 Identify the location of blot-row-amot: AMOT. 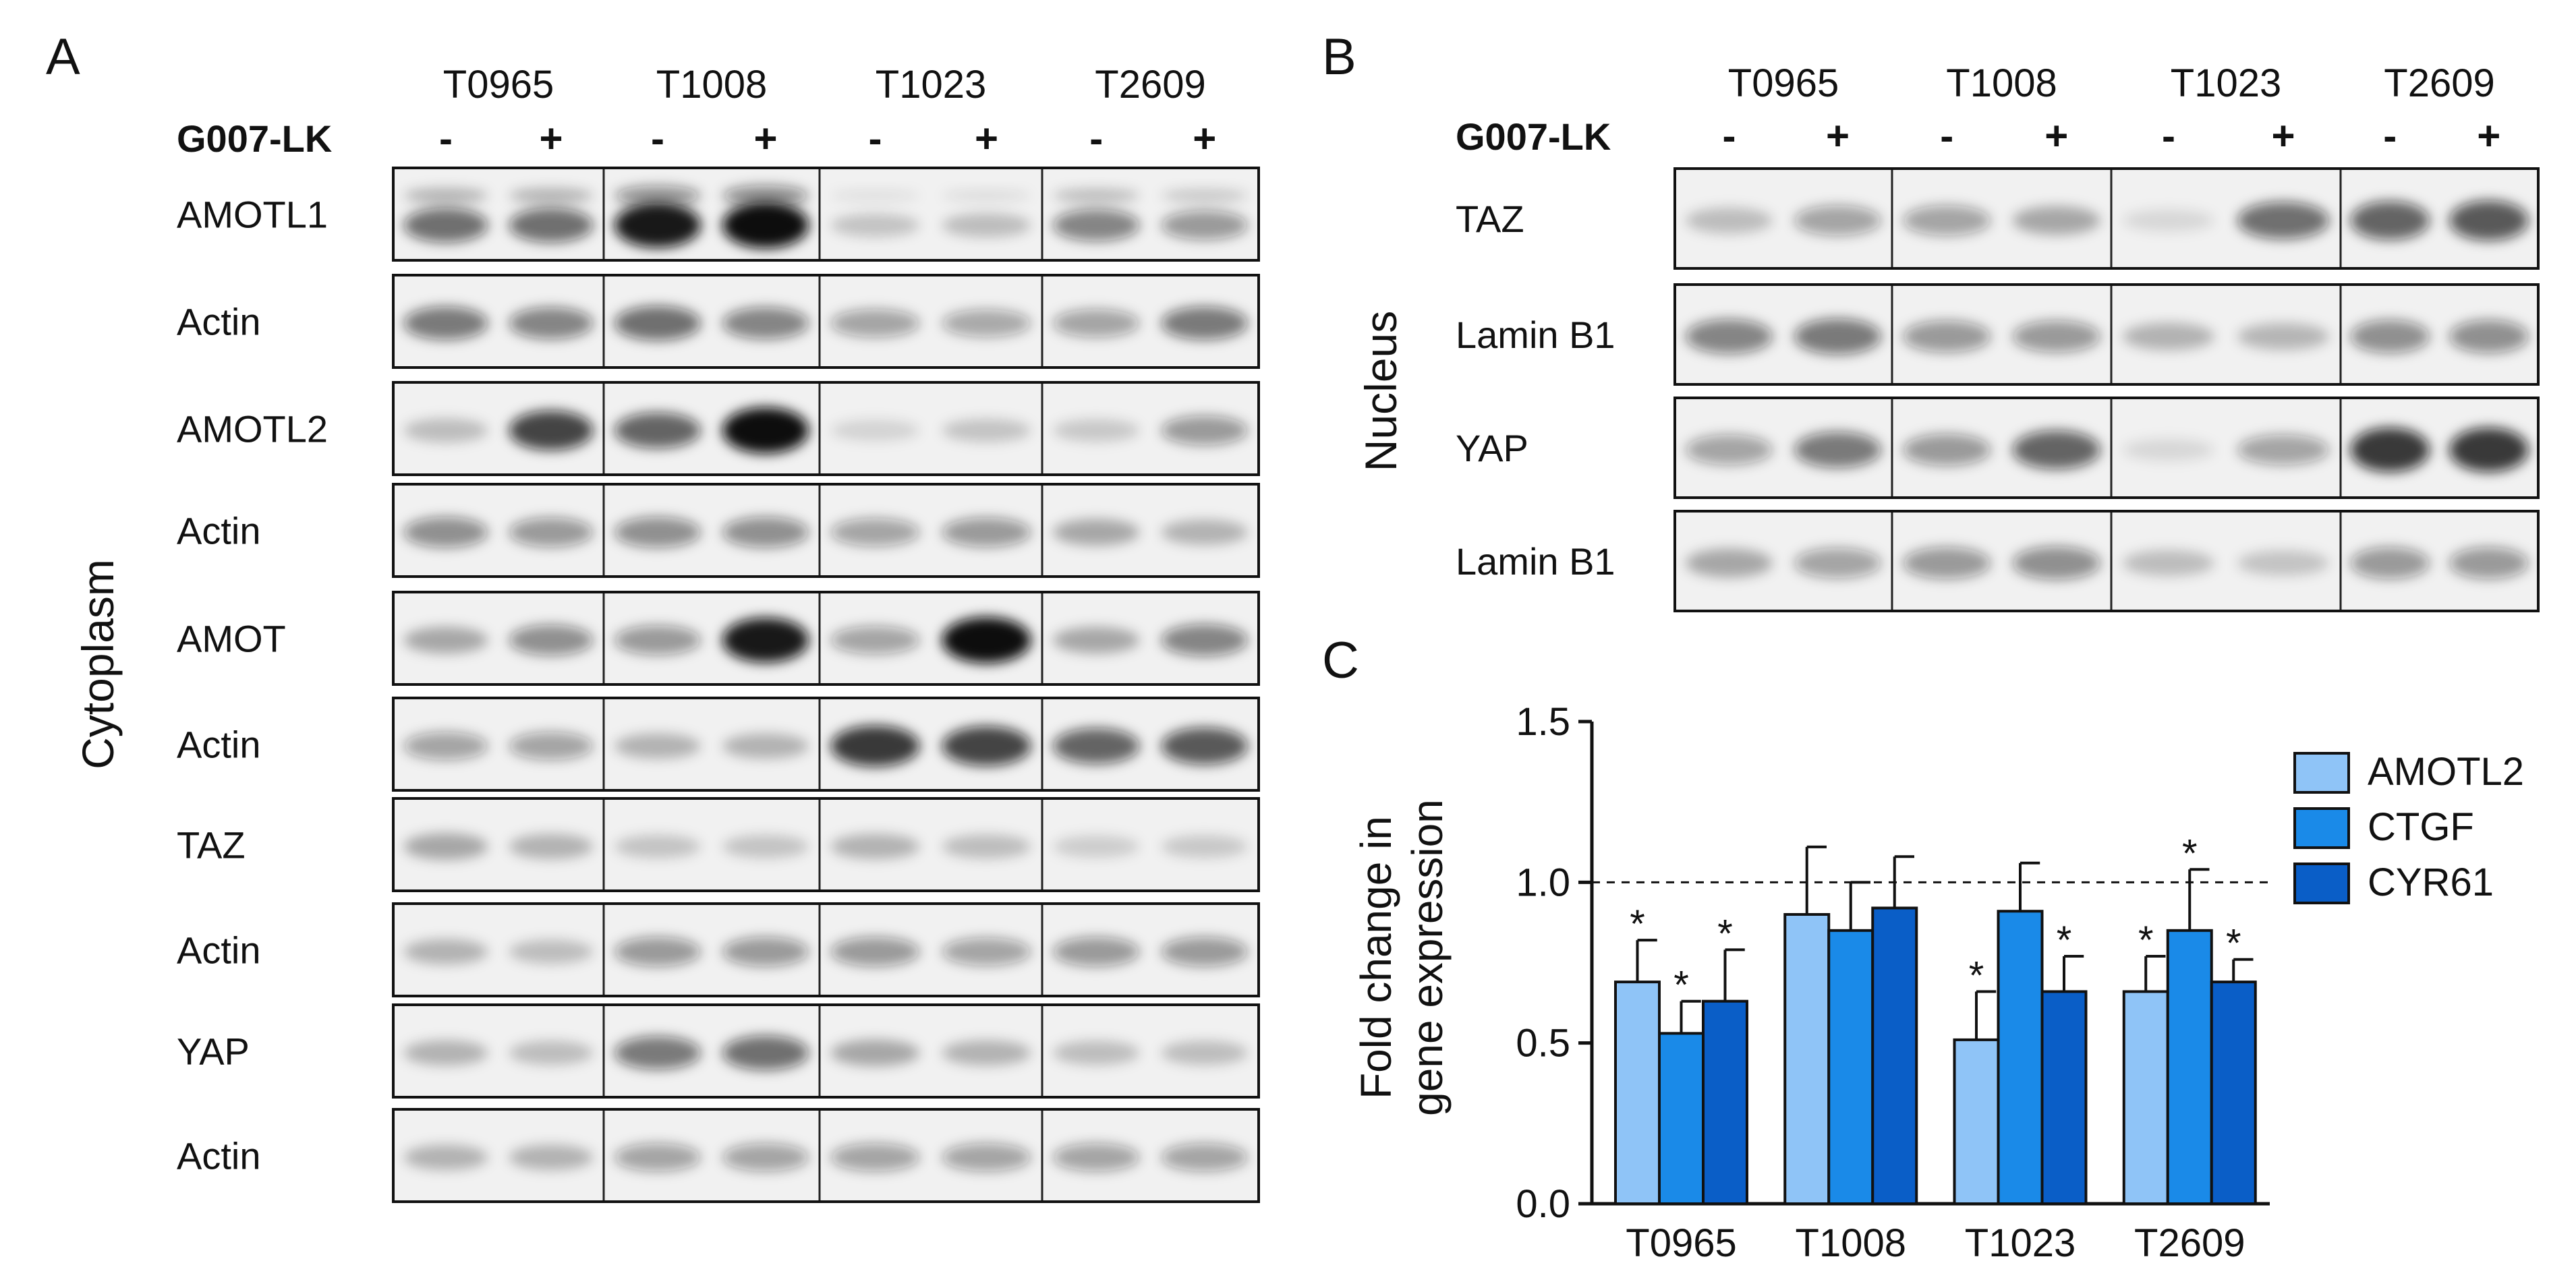
(718, 638).